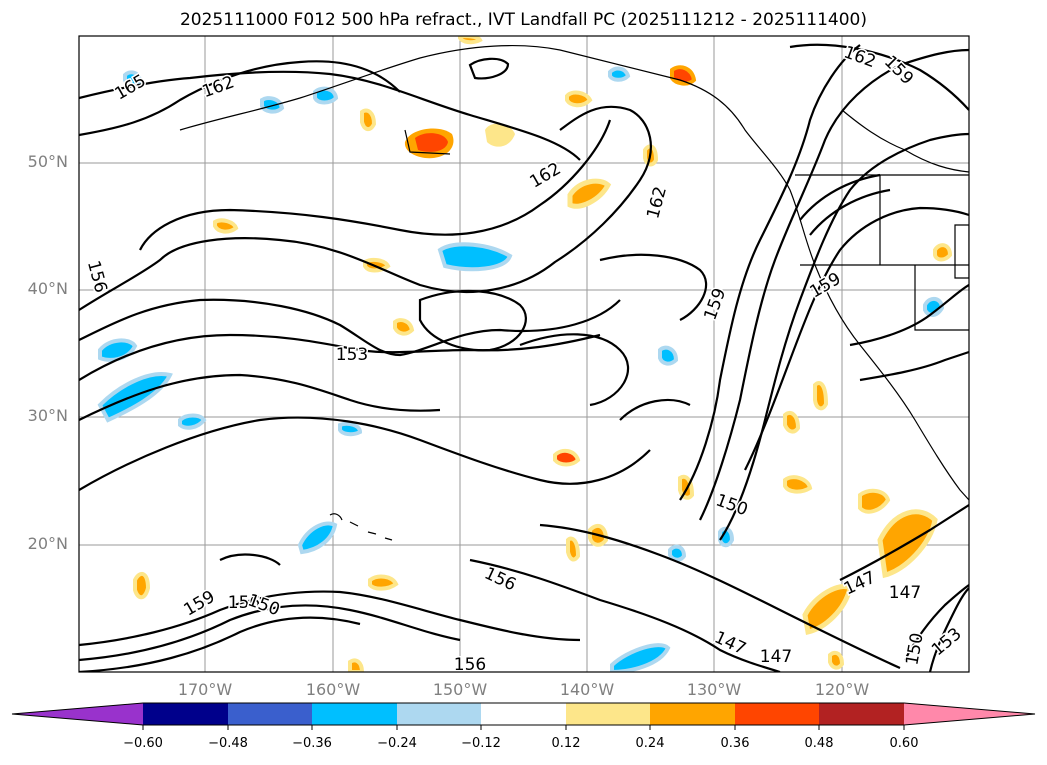 This screenshot has height=765, width=1047. I want to click on colorbar-tick-label: 0.24, so click(650, 743).